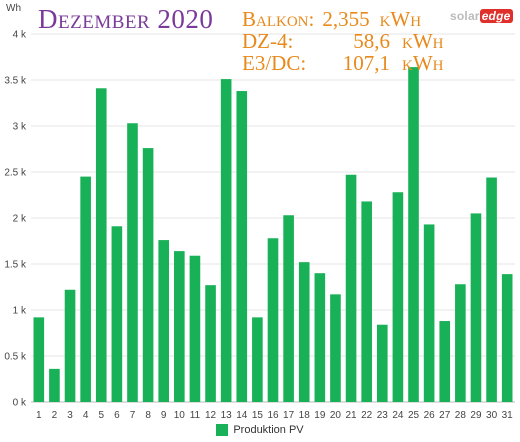 The width and height of the screenshot is (520, 442). I want to click on x-tick-label: 18, so click(305, 415).